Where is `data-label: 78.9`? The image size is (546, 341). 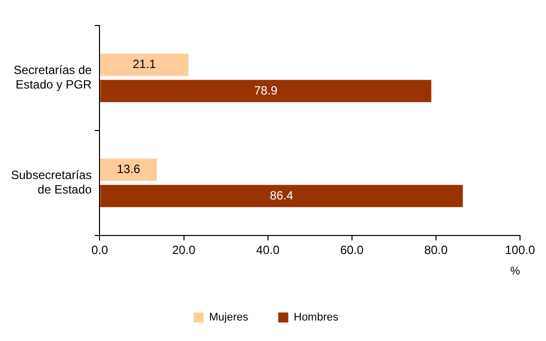 data-label: 78.9 is located at coordinates (266, 90).